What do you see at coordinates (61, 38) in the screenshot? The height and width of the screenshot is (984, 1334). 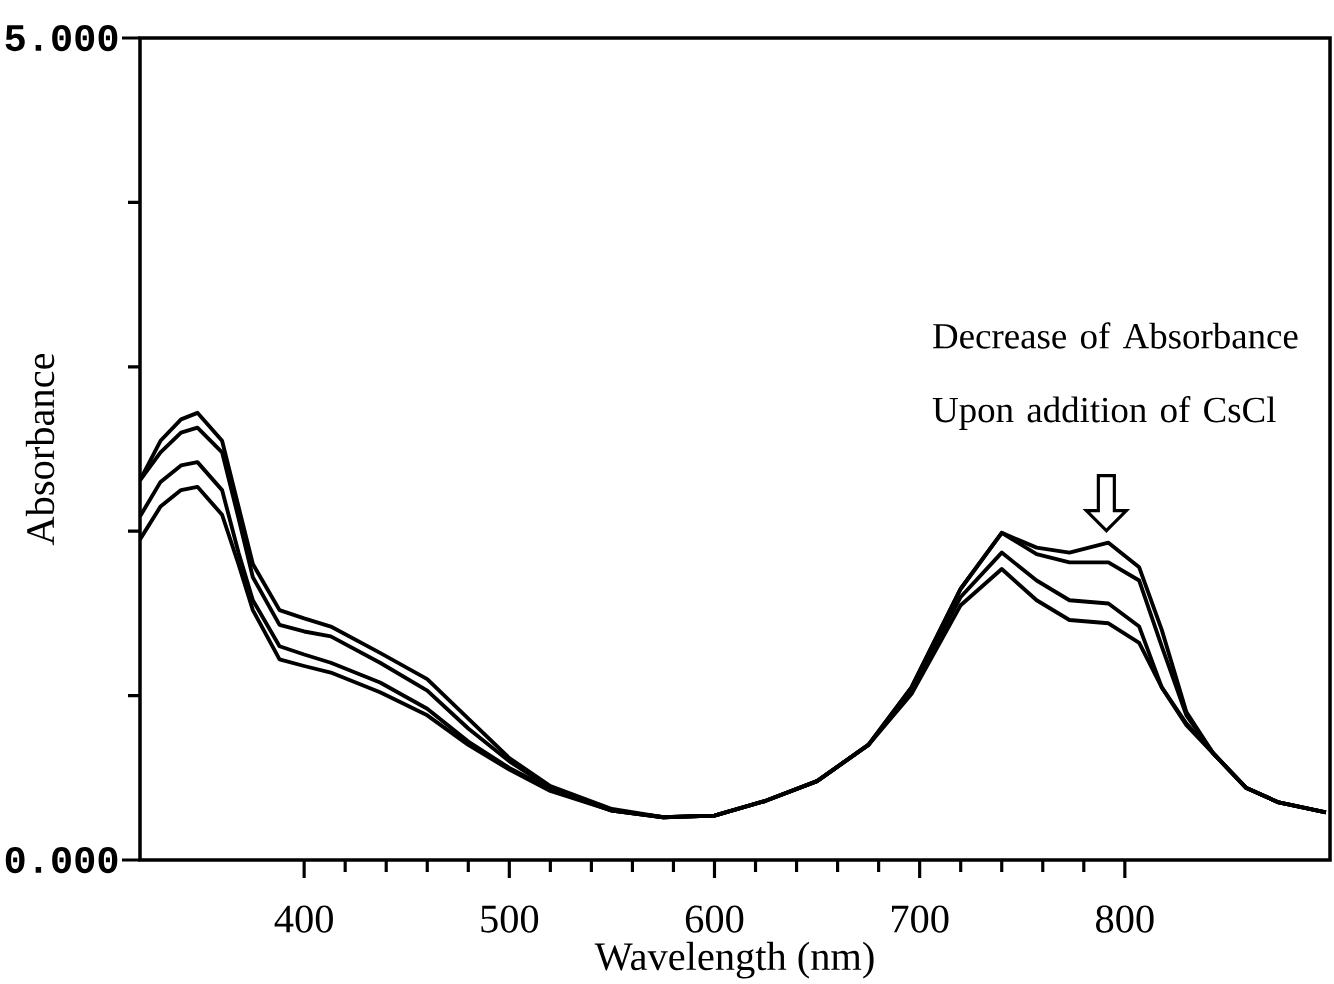 I see `y-tick-label: 5.000` at bounding box center [61, 38].